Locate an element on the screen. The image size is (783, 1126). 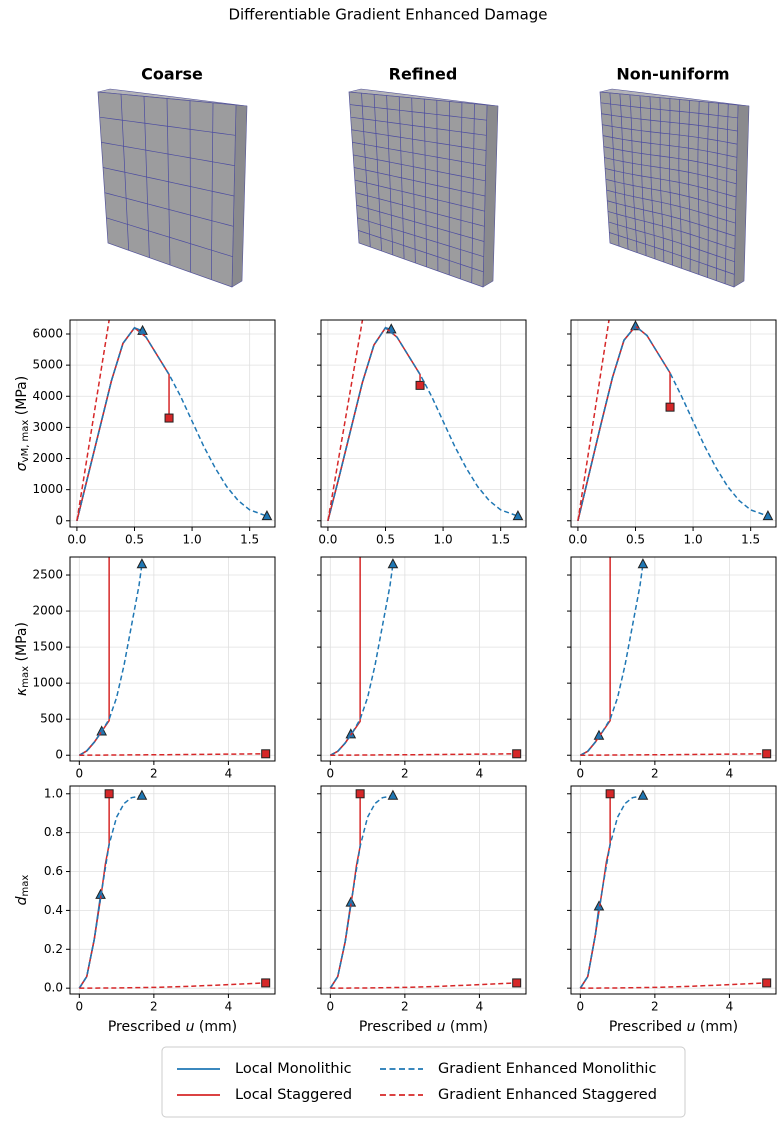
column-title: Coarse is located at coordinates (172, 74).